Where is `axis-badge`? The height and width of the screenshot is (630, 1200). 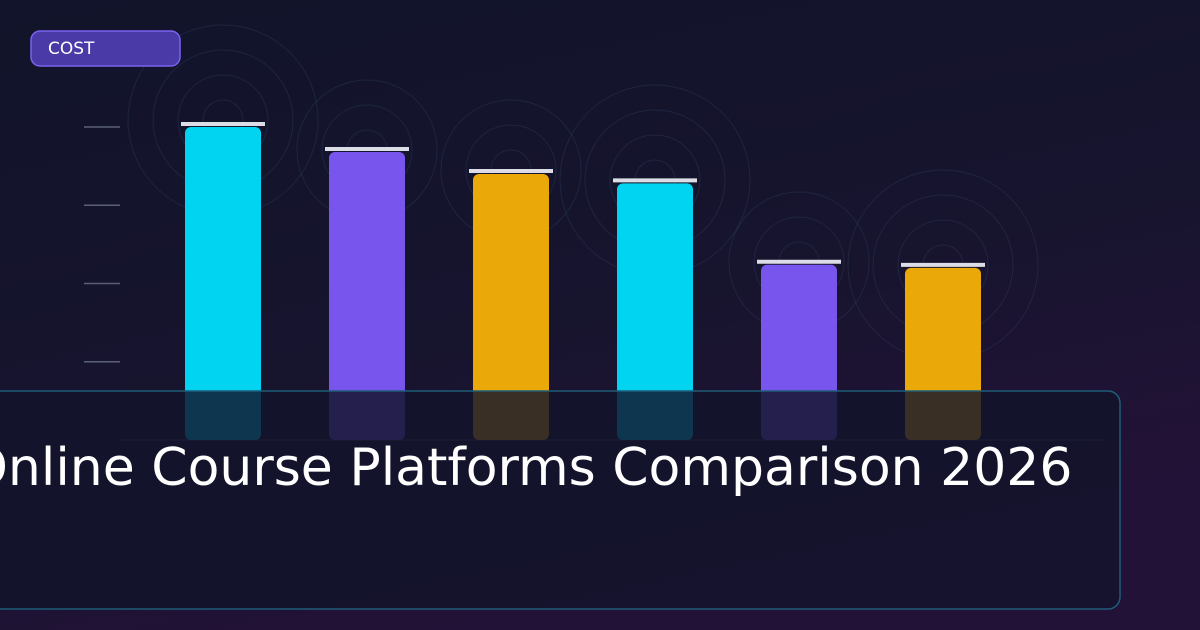 axis-badge is located at coordinates (105, 48).